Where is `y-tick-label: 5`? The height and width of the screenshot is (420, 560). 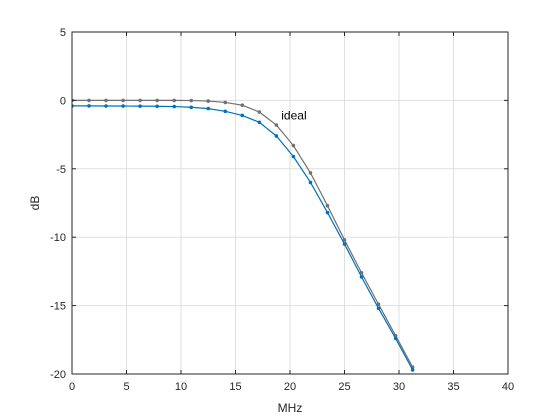
y-tick-label: 5 is located at coordinates (63, 33).